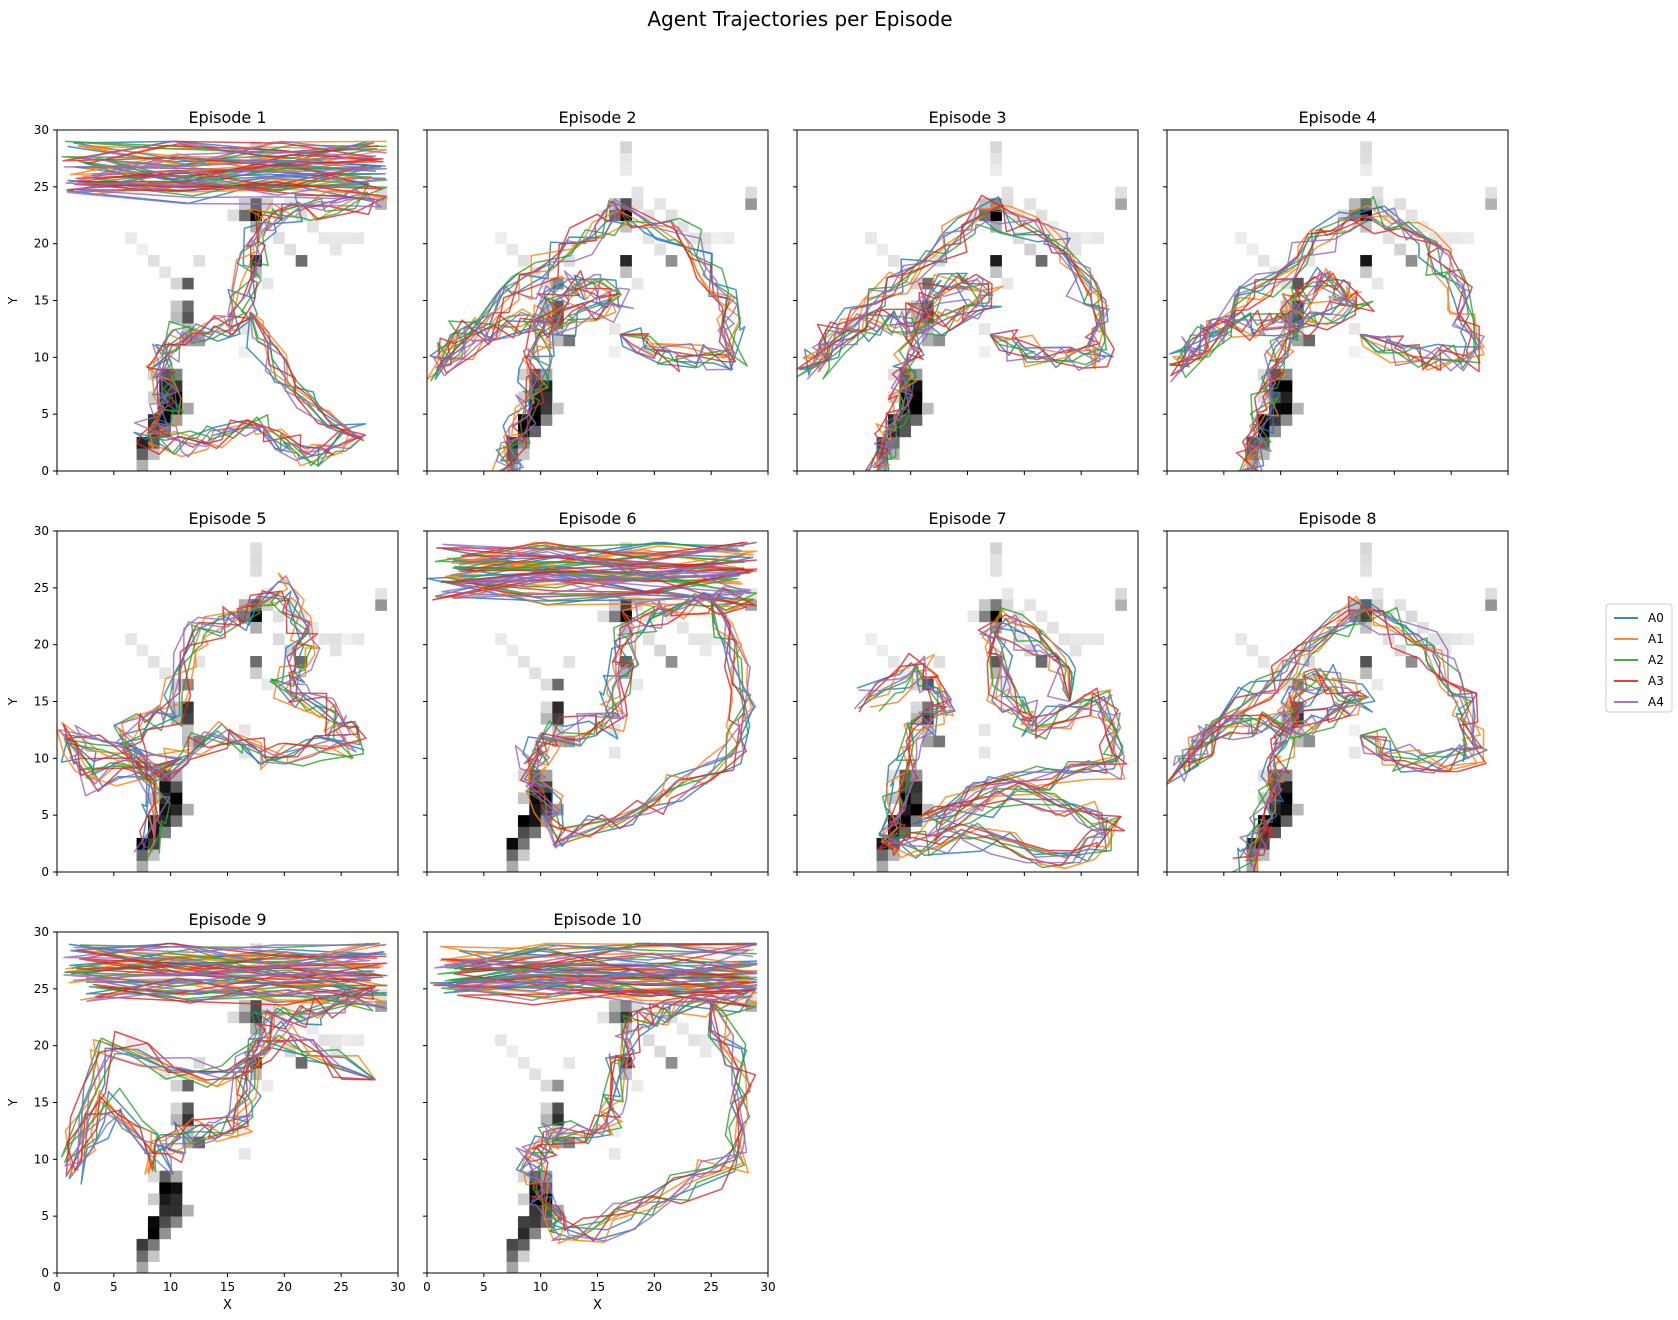 This screenshot has width=1678, height=1320. What do you see at coordinates (41, 244) in the screenshot?
I see `y-tick-label: 20` at bounding box center [41, 244].